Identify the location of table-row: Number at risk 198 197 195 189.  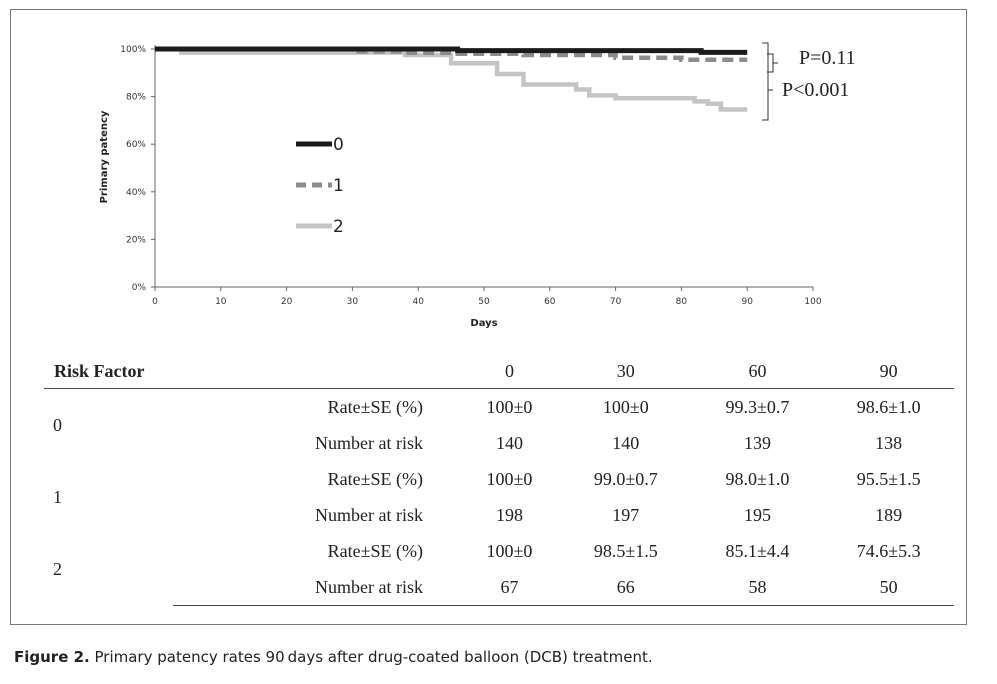
(499, 515).